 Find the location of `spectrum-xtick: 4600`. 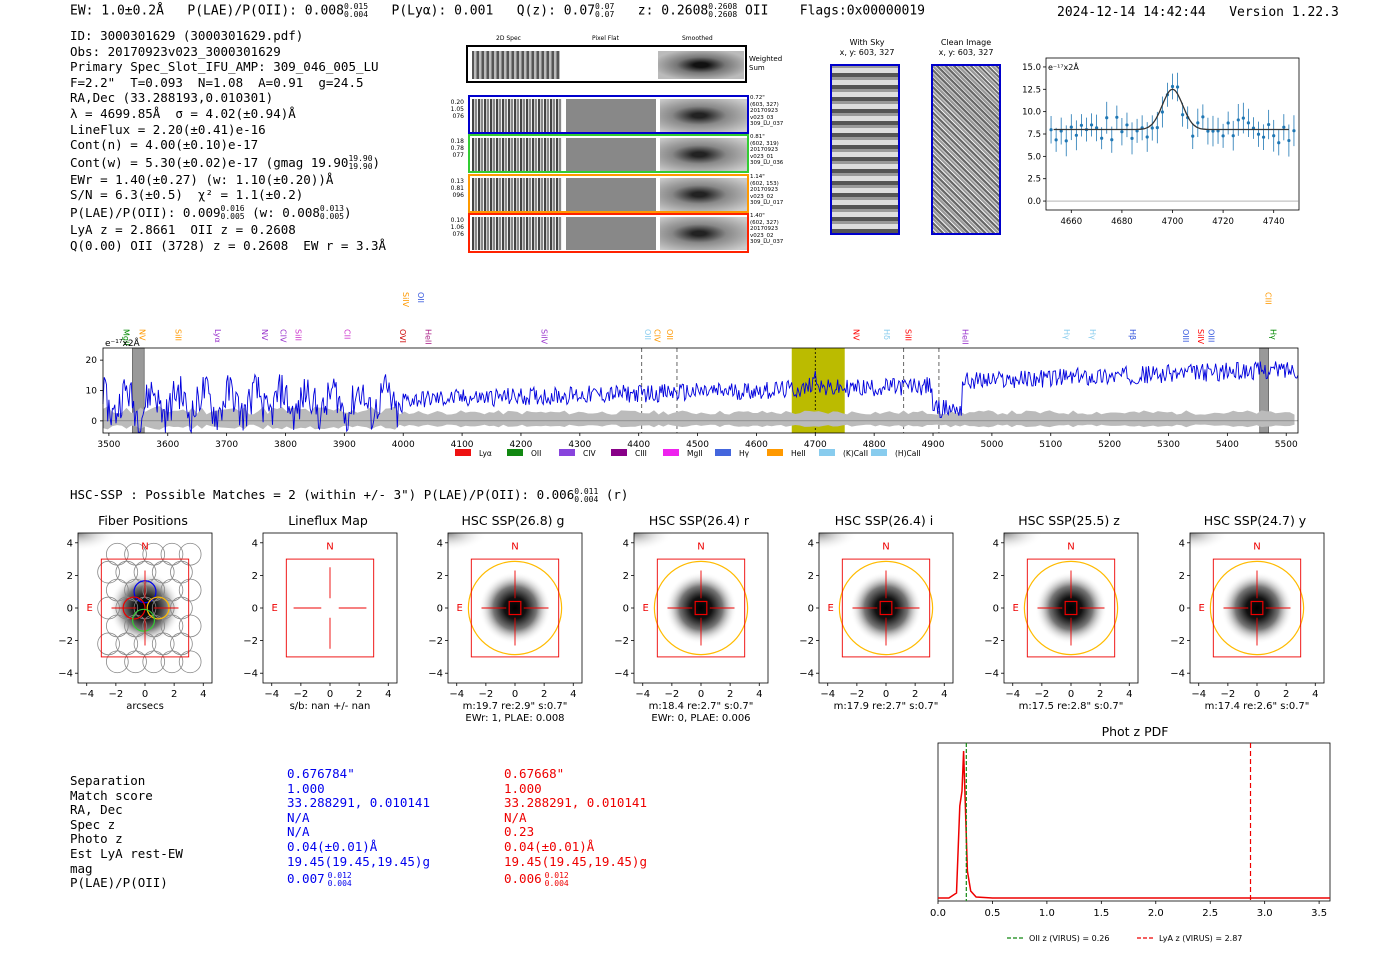

spectrum-xtick: 4600 is located at coordinates (756, 445).